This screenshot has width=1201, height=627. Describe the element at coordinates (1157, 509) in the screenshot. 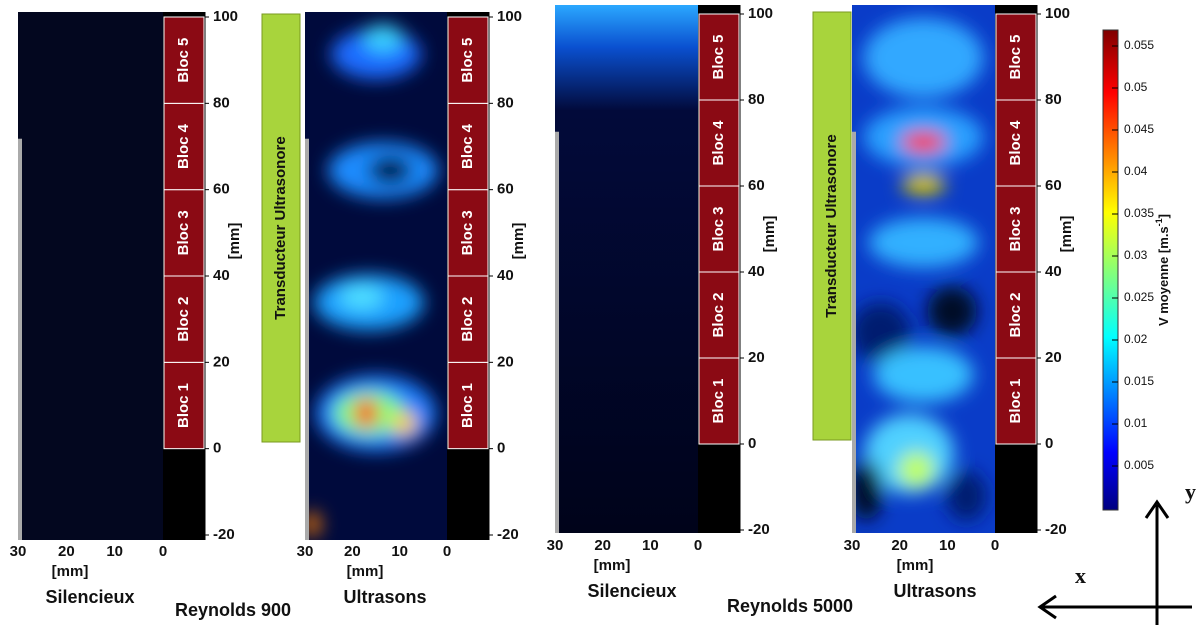

I see `y-arrow-head` at that location.